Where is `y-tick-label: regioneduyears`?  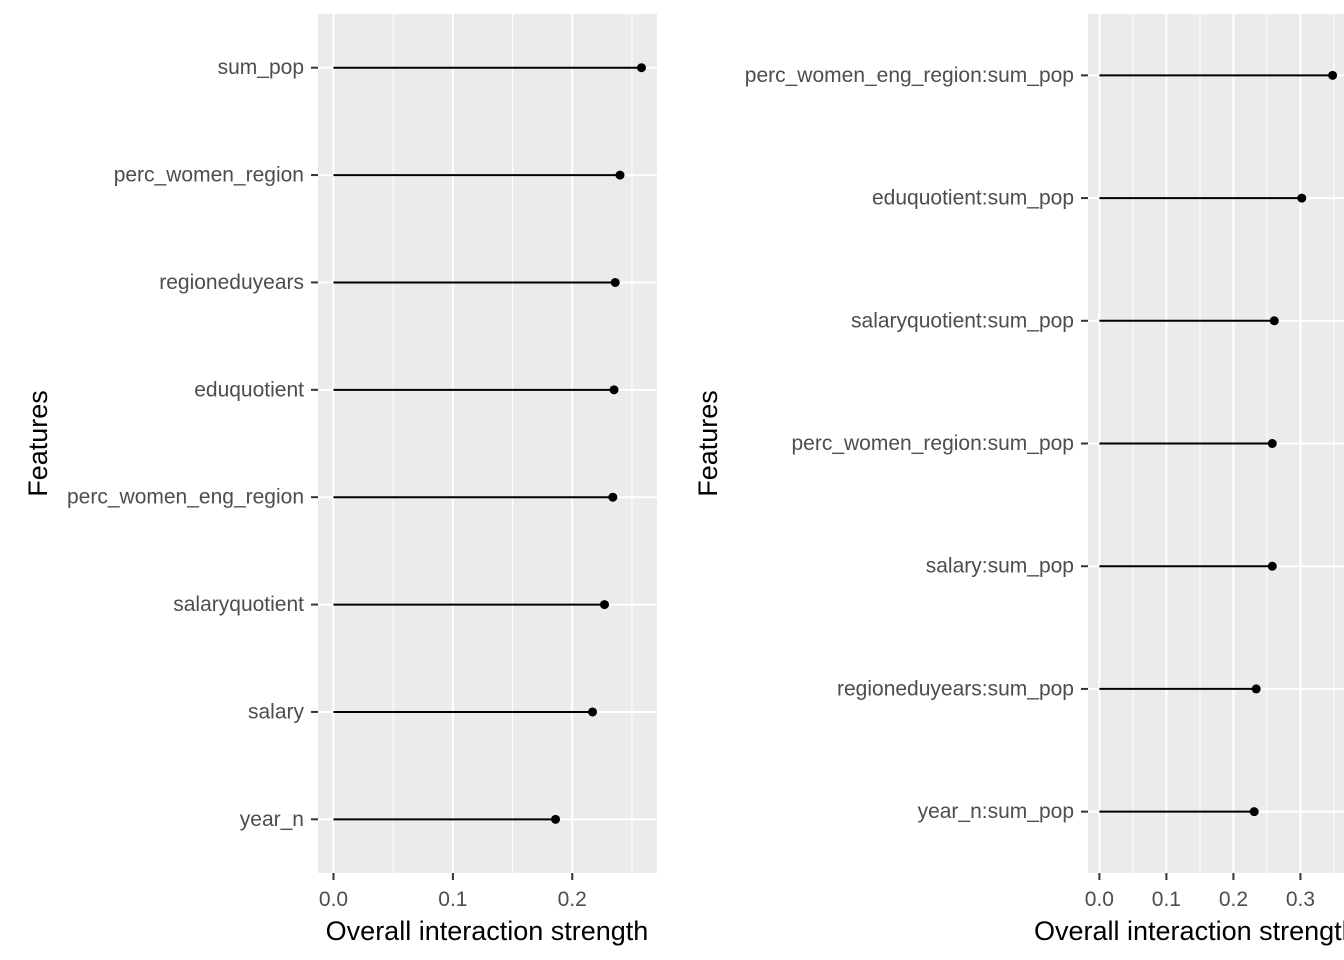
y-tick-label: regioneduyears is located at coordinates (231, 282).